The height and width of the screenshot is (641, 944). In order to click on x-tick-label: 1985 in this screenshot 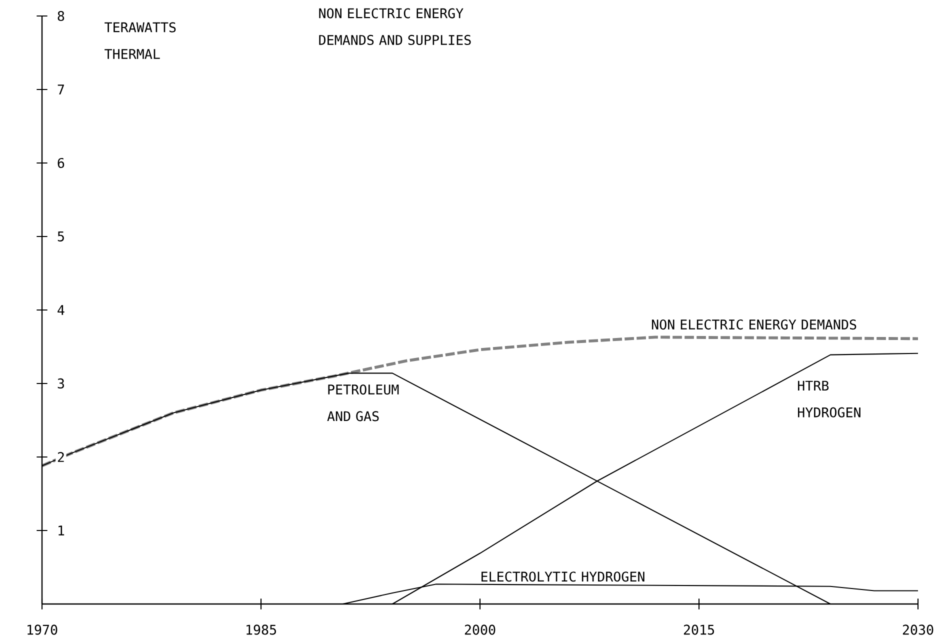, I will do `click(261, 629)`.